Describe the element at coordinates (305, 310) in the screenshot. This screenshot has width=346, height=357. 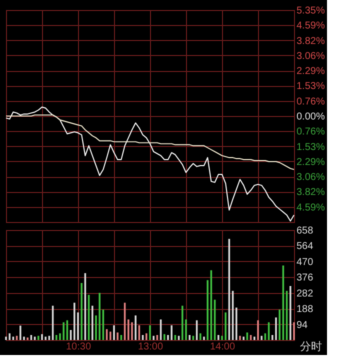
I see `y-tick-label: 188` at that location.